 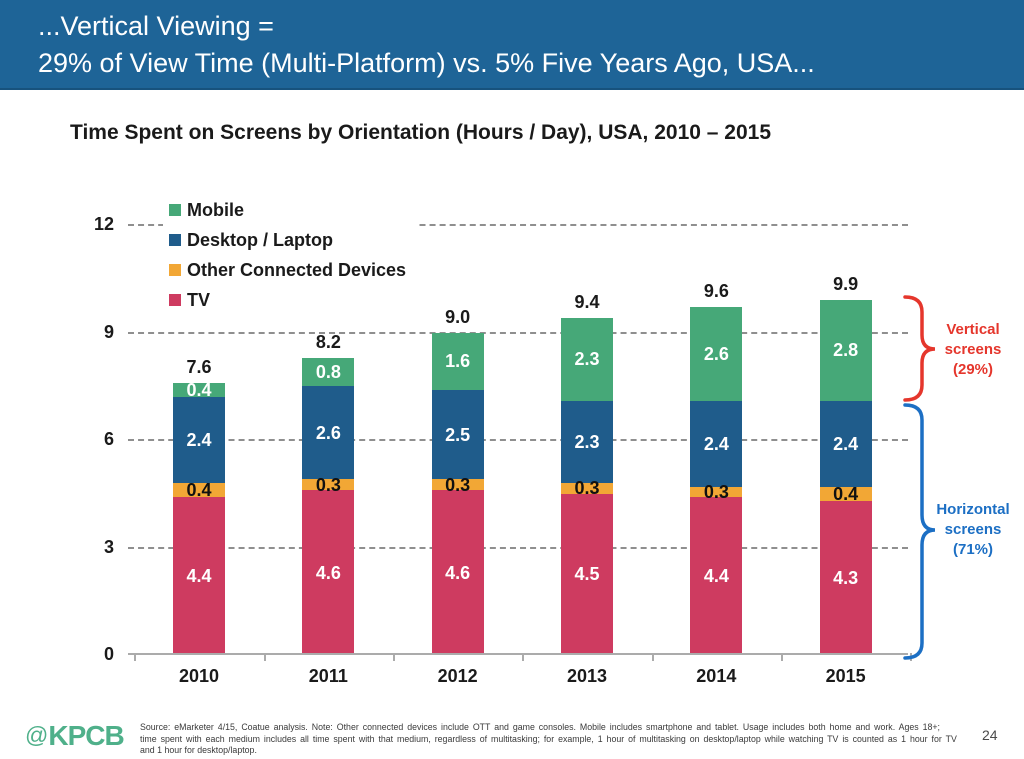 I want to click on x-category-label: 2011, so click(x=328, y=676).